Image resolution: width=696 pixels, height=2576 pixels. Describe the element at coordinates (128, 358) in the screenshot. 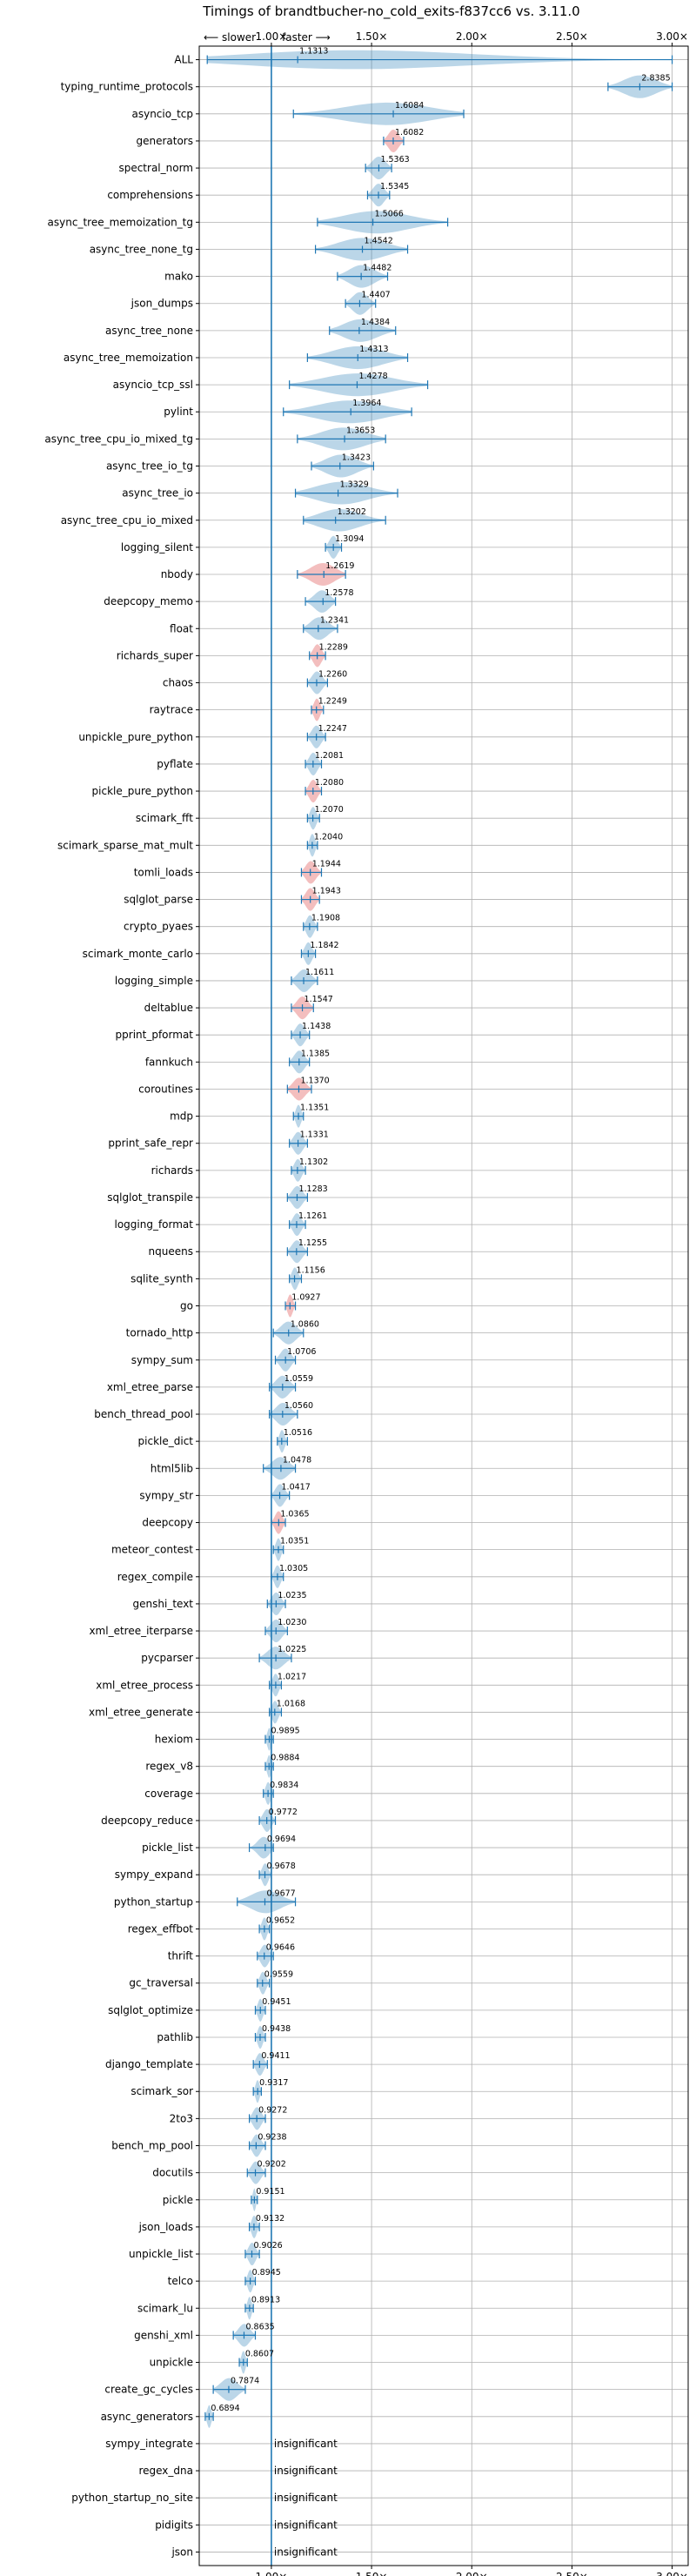

I see `benchmark-name-label: async_tree_memoization` at that location.